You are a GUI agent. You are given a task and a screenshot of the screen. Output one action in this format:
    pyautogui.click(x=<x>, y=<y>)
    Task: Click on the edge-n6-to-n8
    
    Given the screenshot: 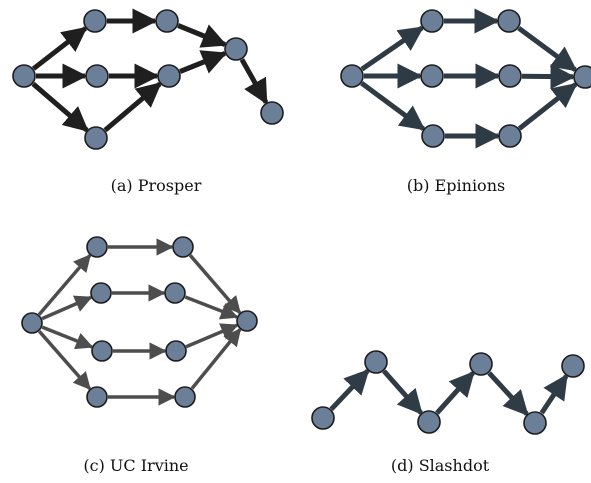 What is the action you would take?
    pyautogui.click(x=548, y=77)
    